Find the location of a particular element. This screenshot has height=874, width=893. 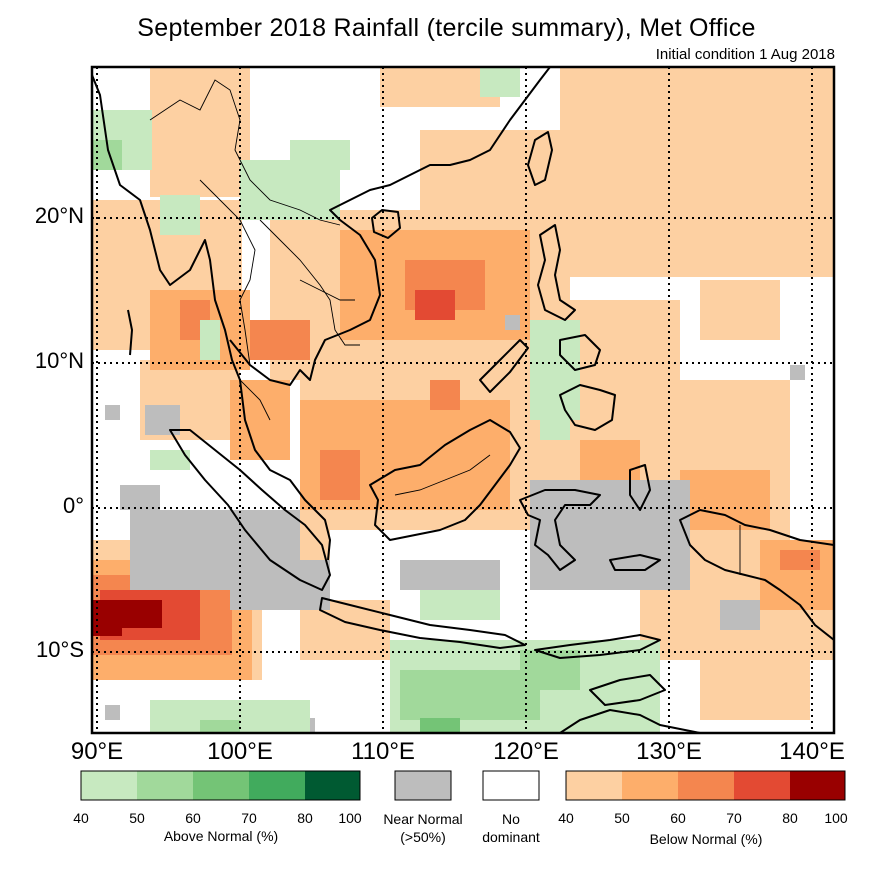

above-tick-40: 40 is located at coordinates (81, 818).